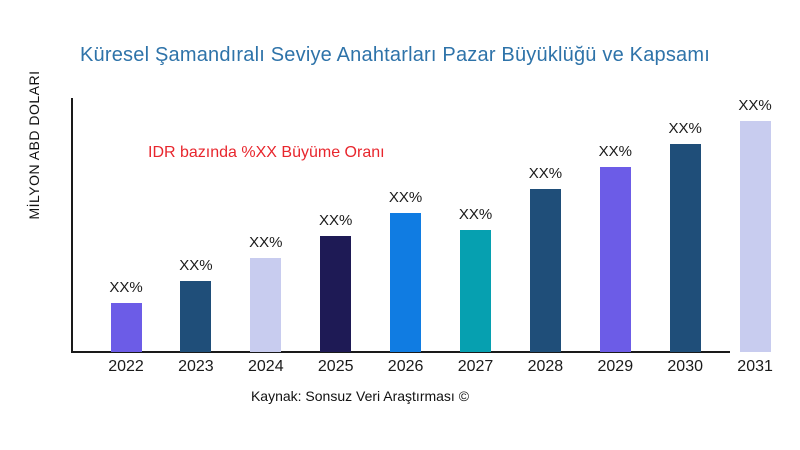 This screenshot has height=450, width=800. Describe the element at coordinates (196, 265) in the screenshot. I see `bar-value-label-2023: XX%` at that location.